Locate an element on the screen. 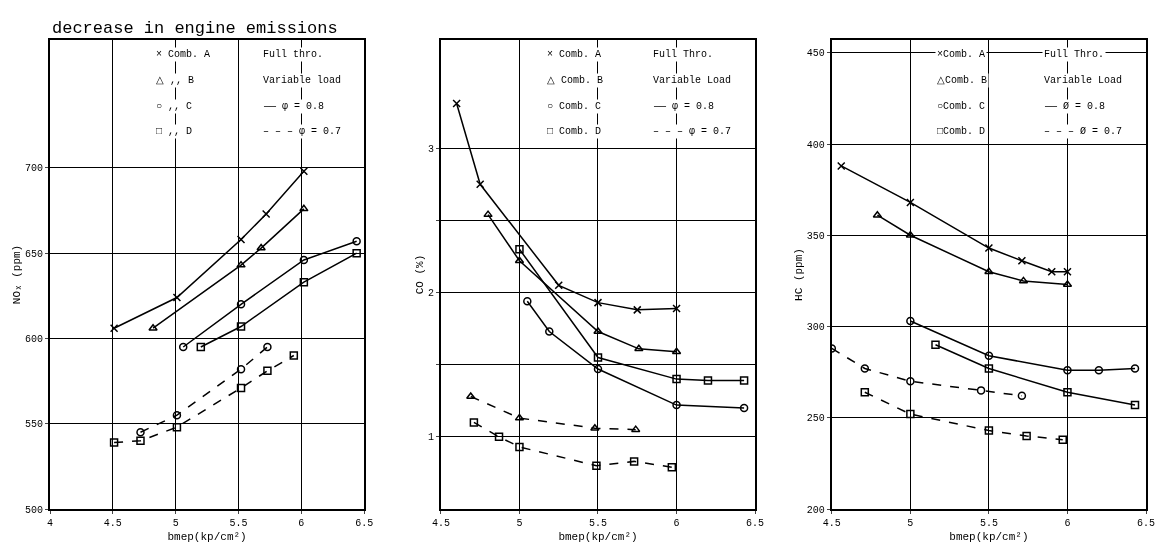 This screenshot has width=1166, height=554. annotation: △ ,, B is located at coordinates (175, 80).